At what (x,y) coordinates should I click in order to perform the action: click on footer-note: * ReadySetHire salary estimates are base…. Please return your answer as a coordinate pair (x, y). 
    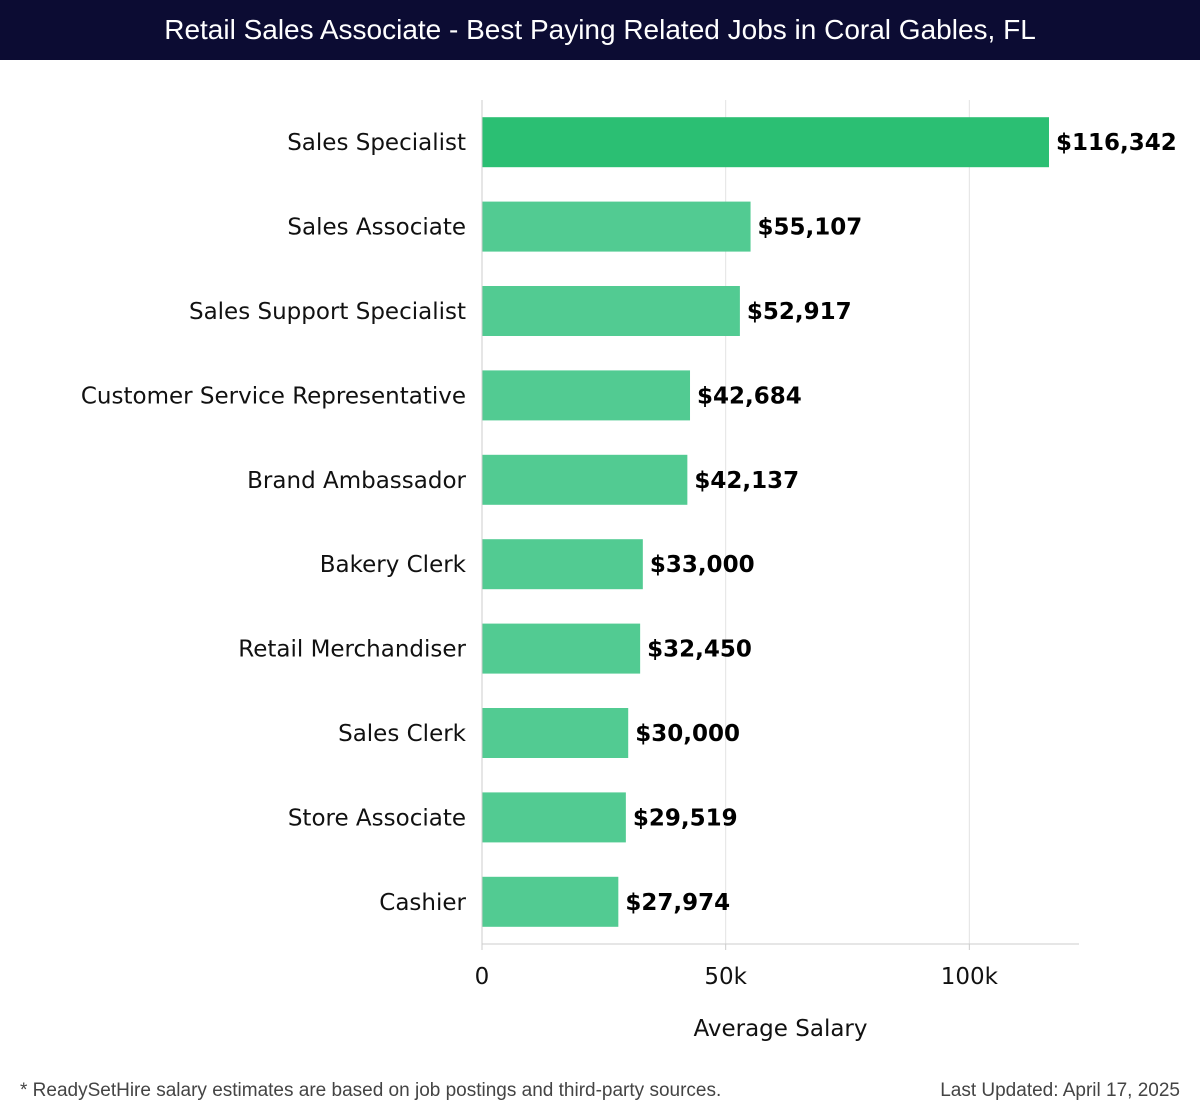
    Looking at the image, I should click on (371, 1090).